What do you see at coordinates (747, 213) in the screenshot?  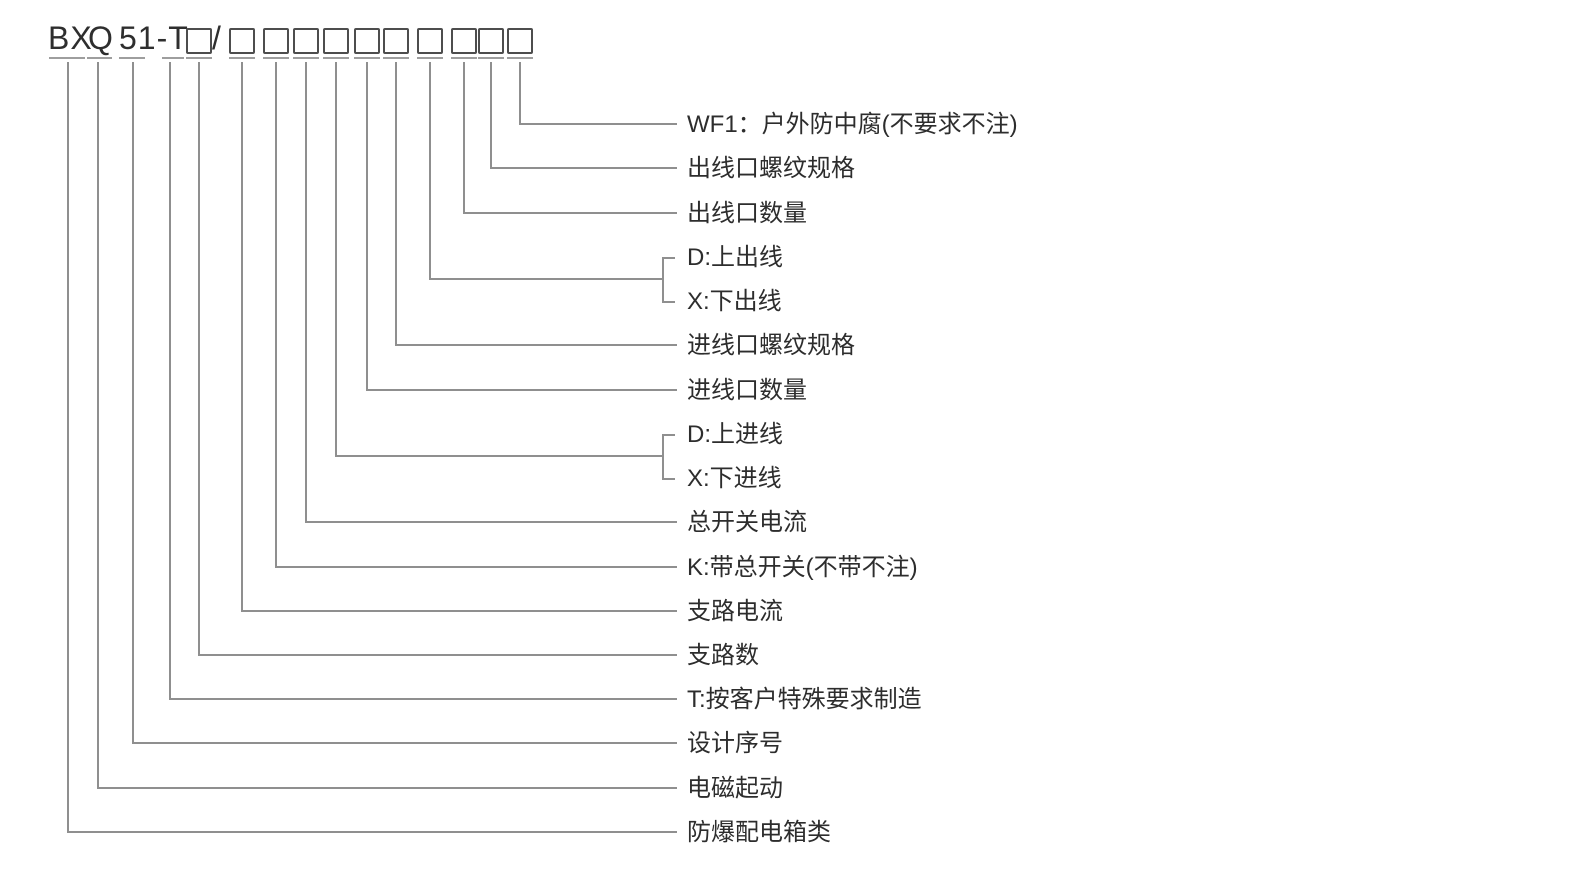 I see `legend-outlet-count: 出线口数量` at bounding box center [747, 213].